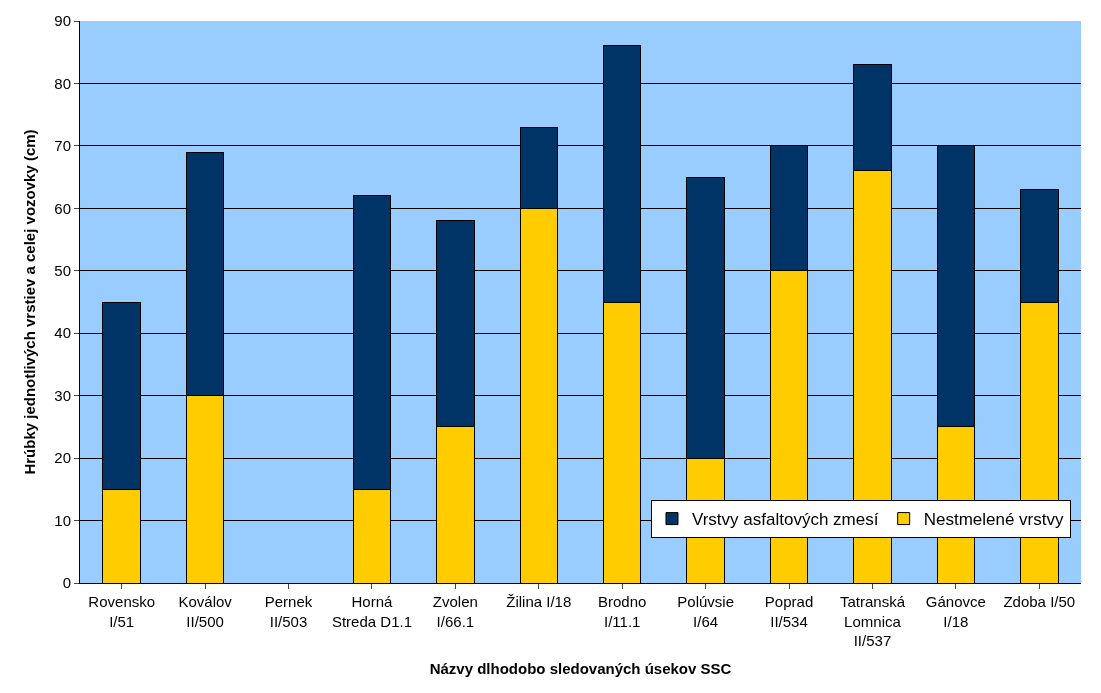  Describe the element at coordinates (789, 611) in the screenshot. I see `x-tick-label: Poprad II/534` at that location.